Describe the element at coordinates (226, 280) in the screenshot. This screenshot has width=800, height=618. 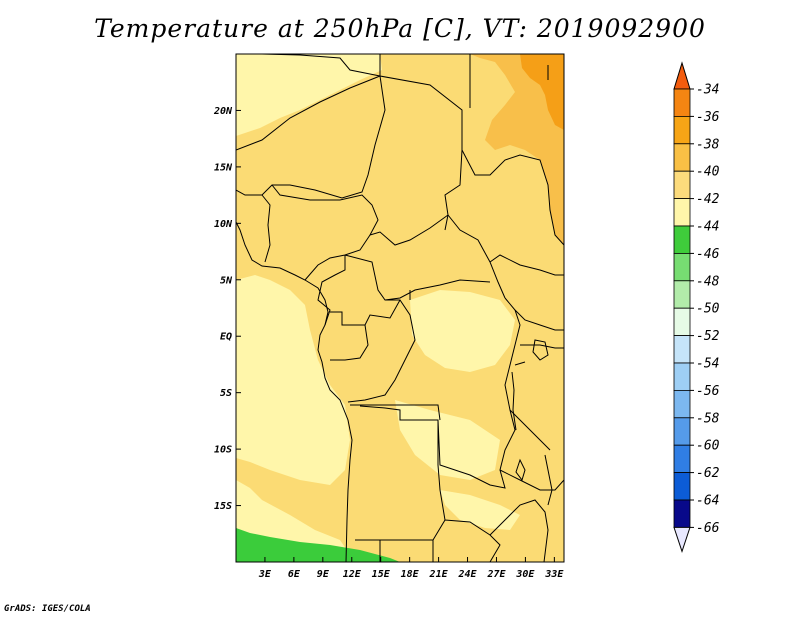
I see `lat-tick-label: 5N` at that location.